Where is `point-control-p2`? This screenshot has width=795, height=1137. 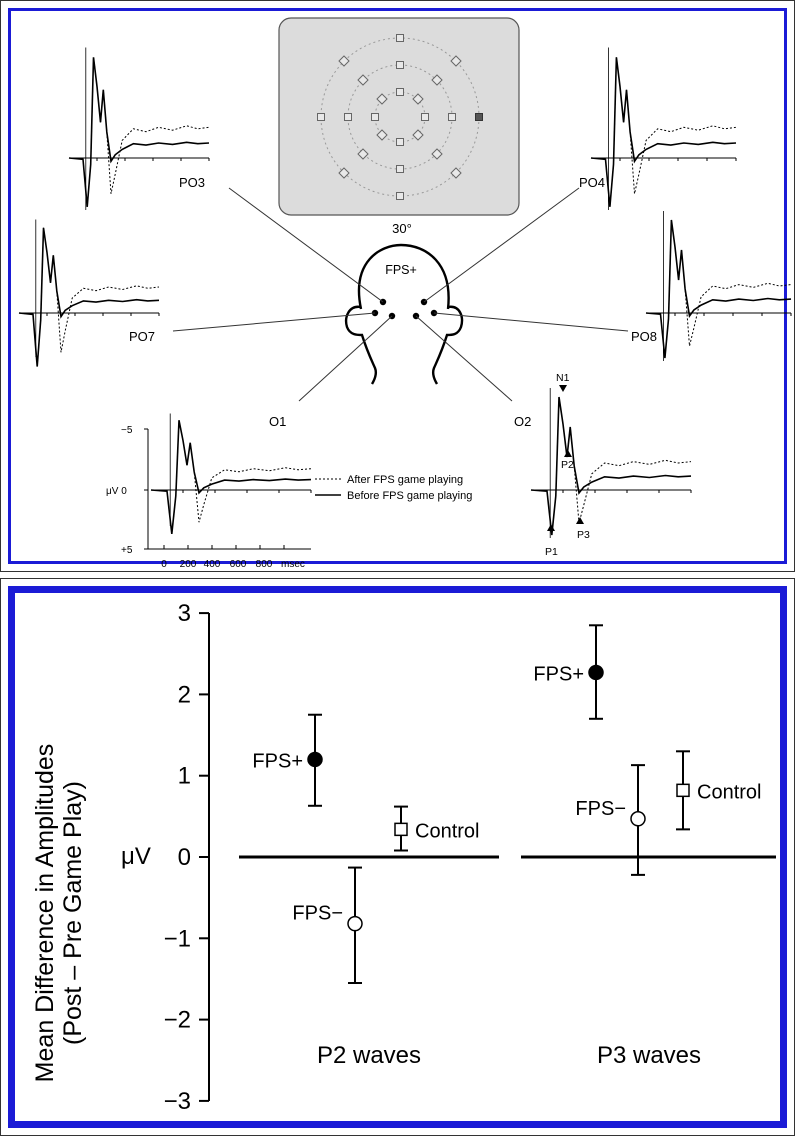 point-control-p2 is located at coordinates (401, 829).